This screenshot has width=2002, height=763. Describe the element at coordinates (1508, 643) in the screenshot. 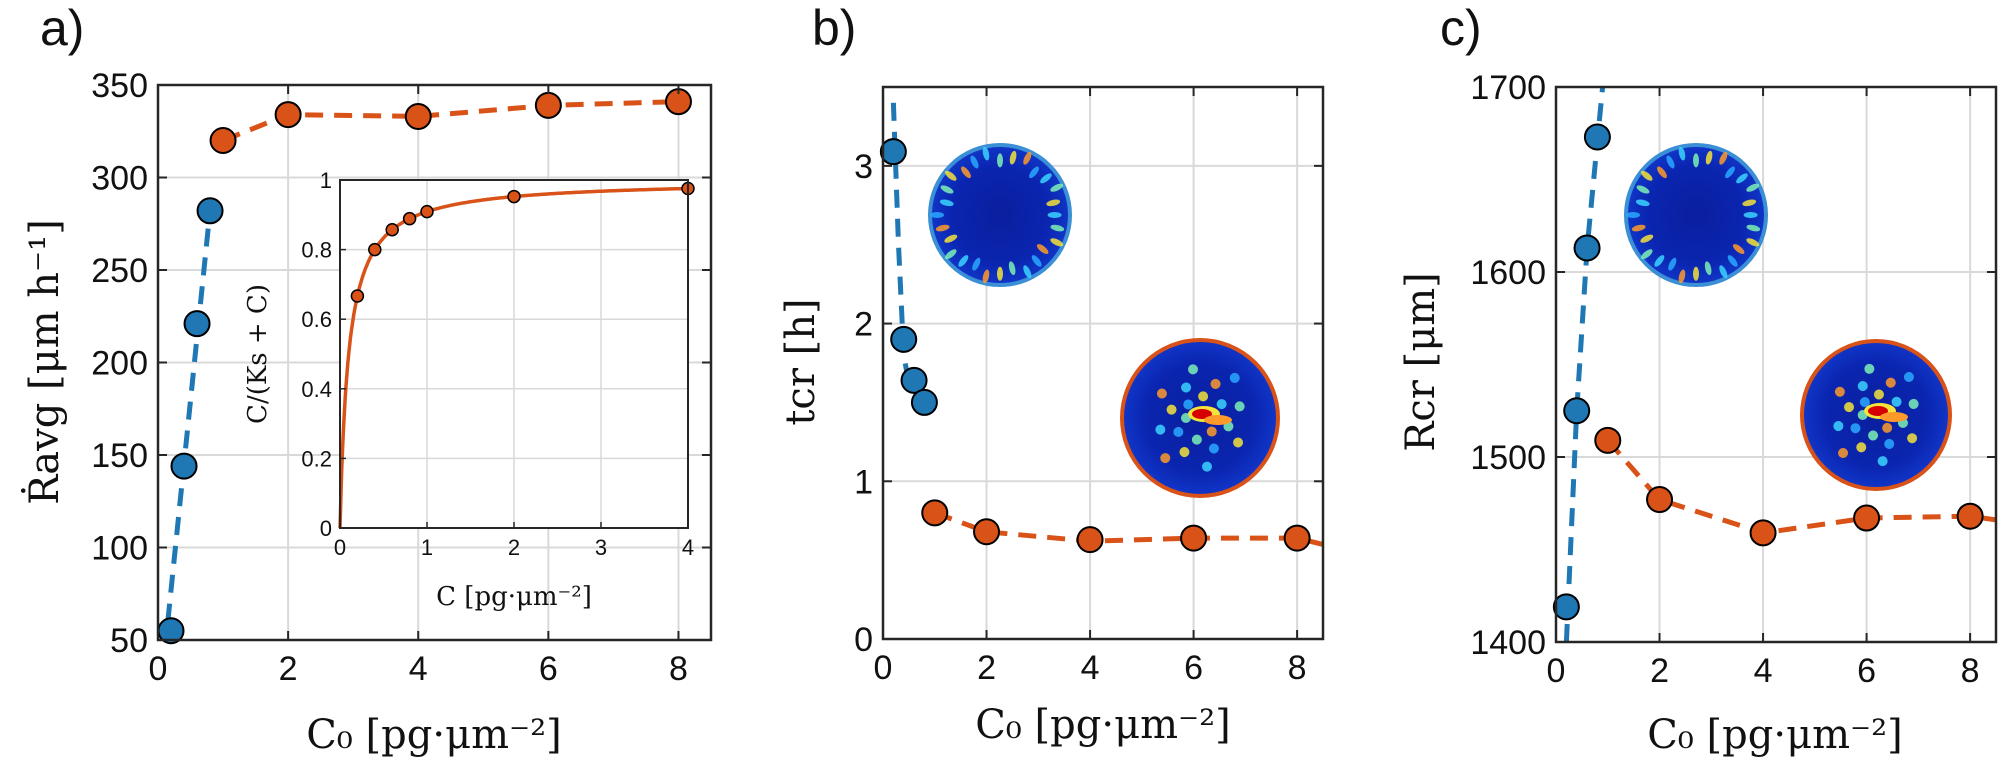

I see `y-tick-label: 1400` at that location.